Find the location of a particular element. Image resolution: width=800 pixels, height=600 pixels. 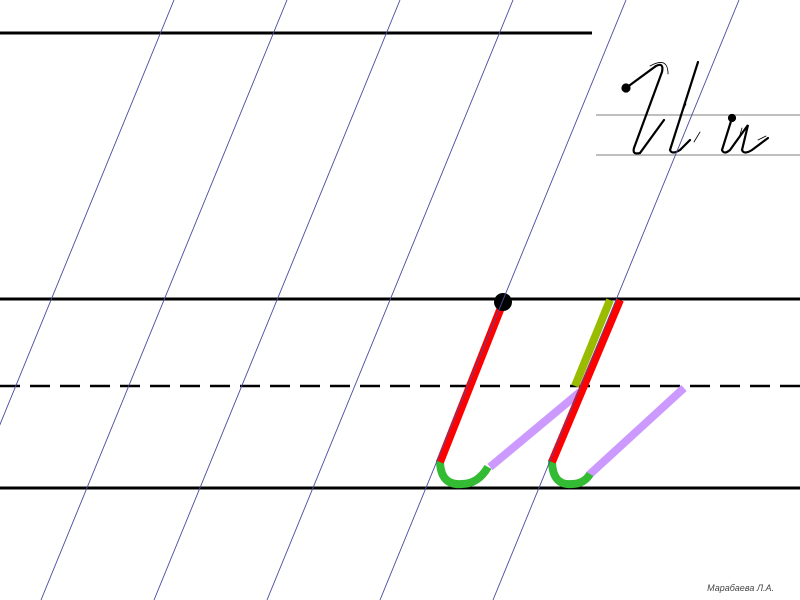

sample-letters-image is located at coordinates (695, 107).